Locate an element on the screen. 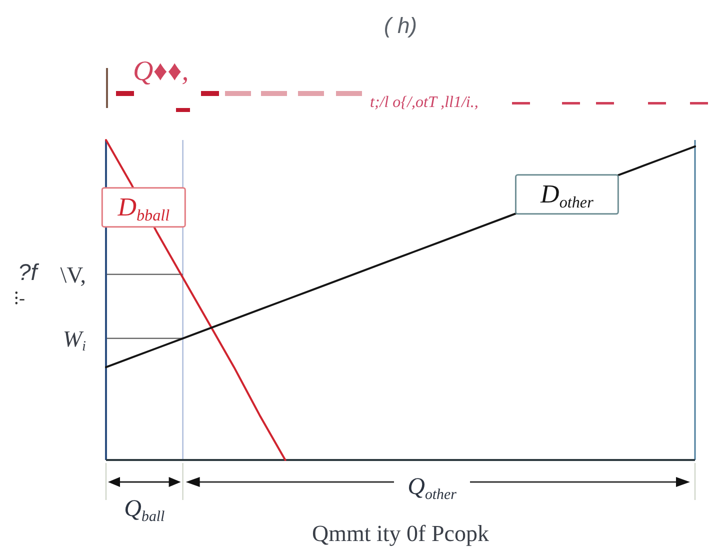 The height and width of the screenshot is (553, 710). text: Q$_{other}$ is located at coordinates (432, 488).